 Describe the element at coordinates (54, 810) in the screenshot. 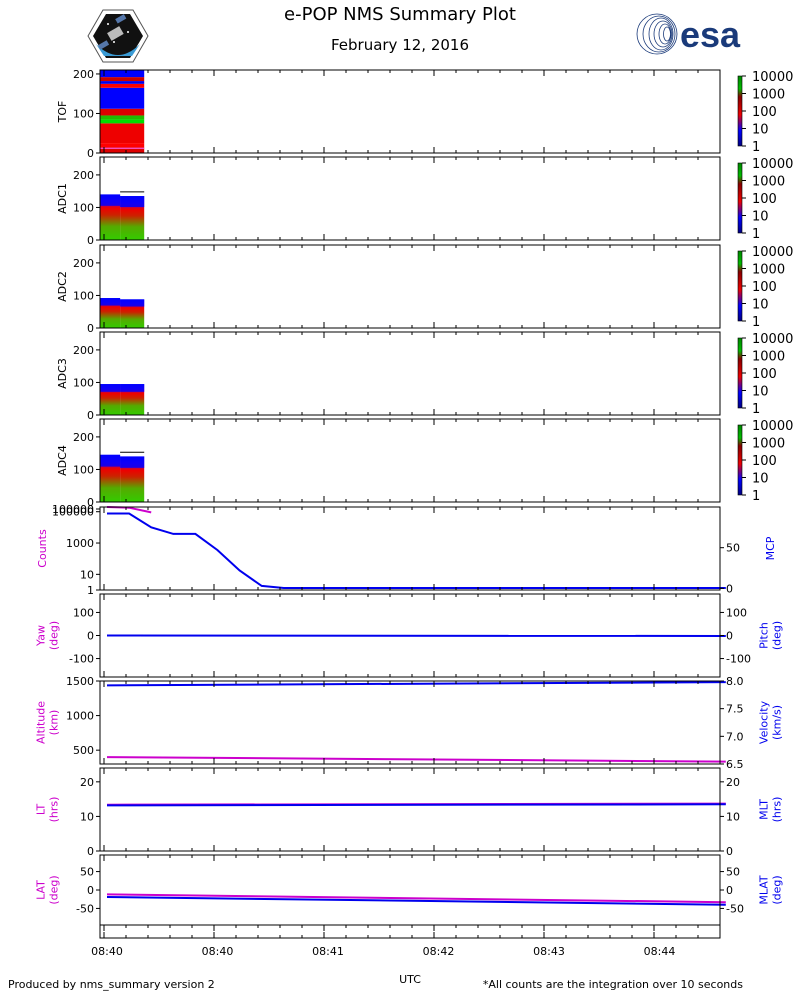

I see `y-axis-label-left-text: (hrs)` at that location.